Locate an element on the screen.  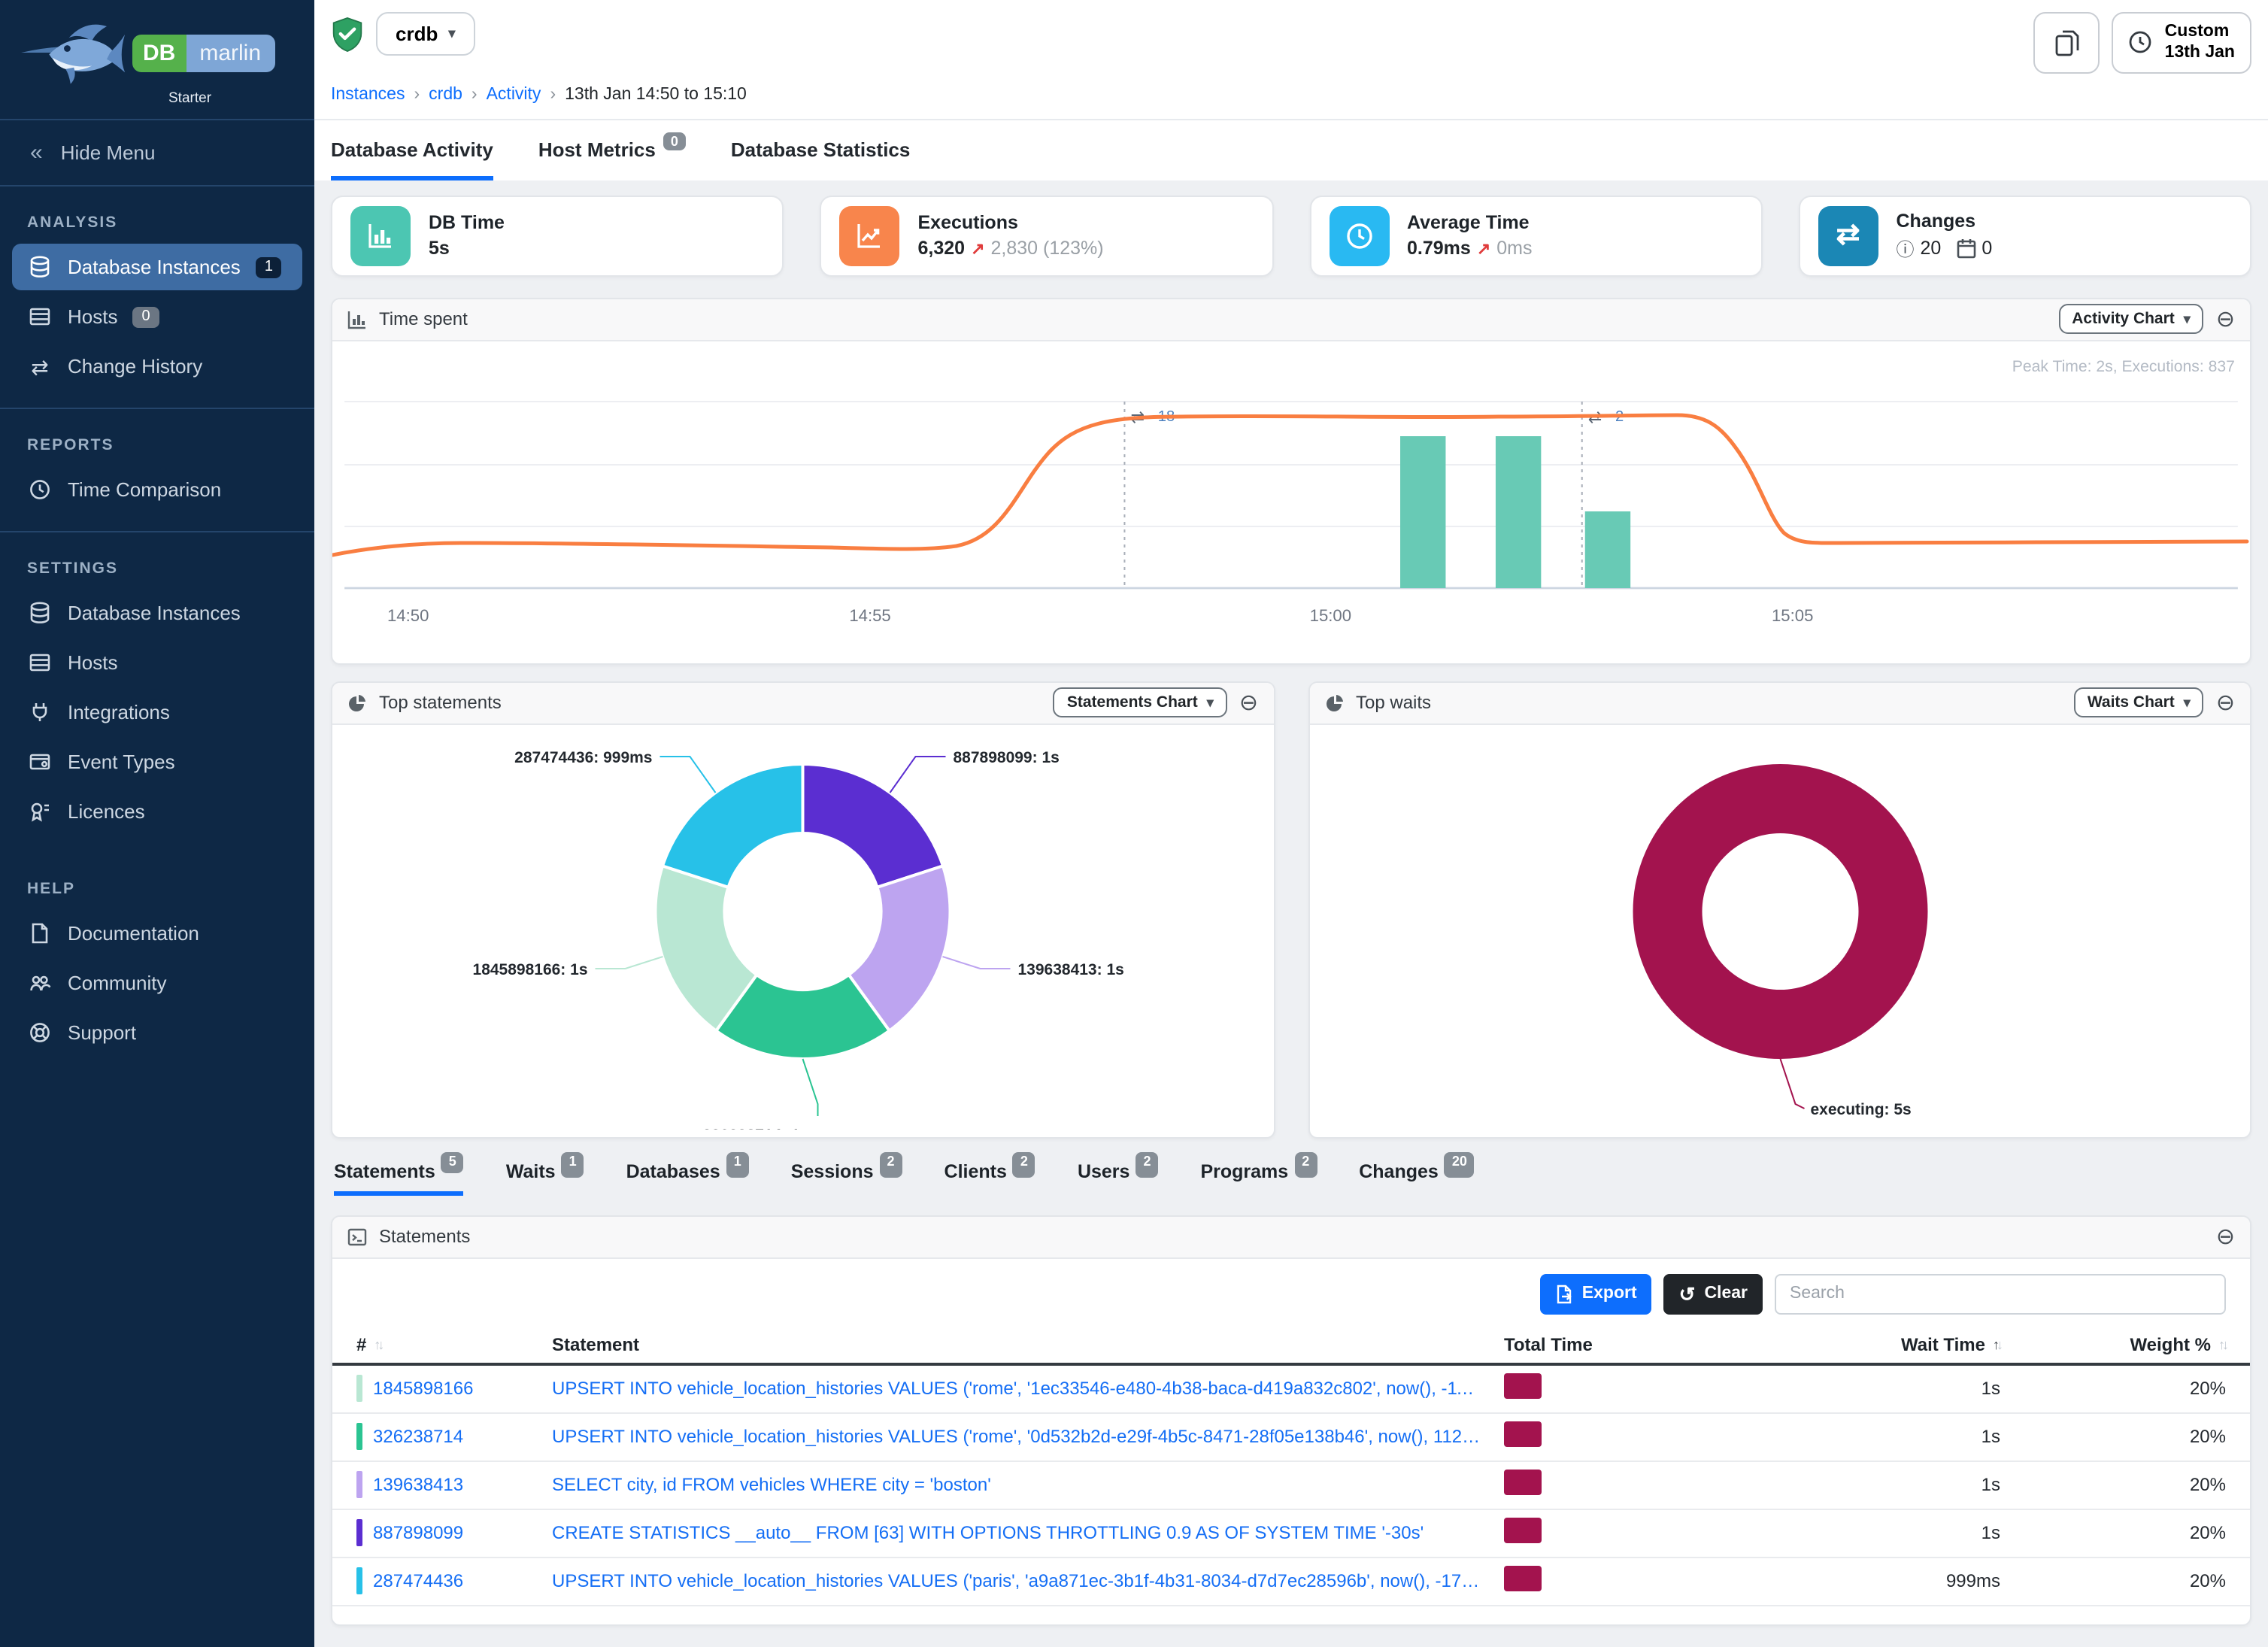
db-time-line is located at coordinates (1290, 484).